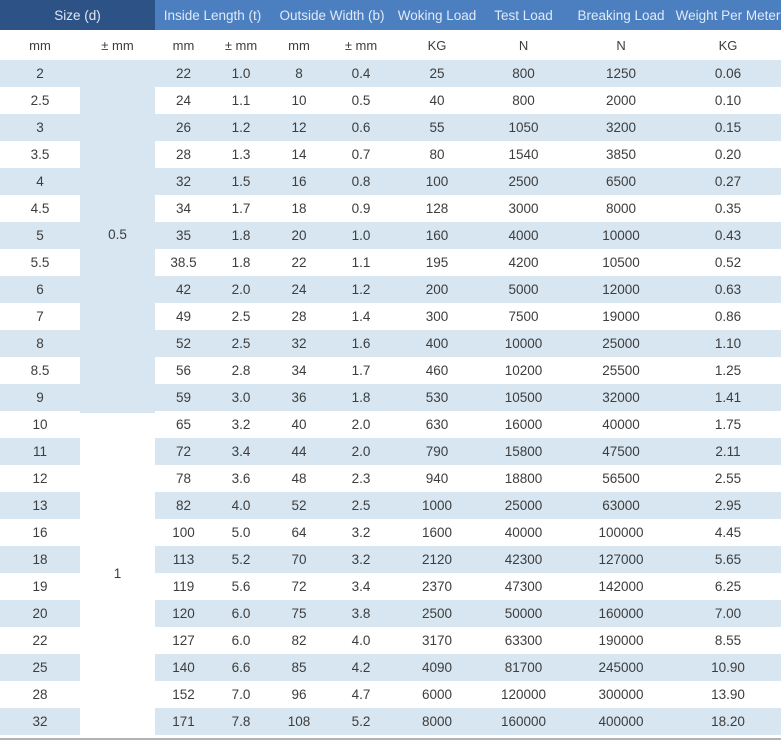 Image resolution: width=781 pixels, height=743 pixels. Describe the element at coordinates (437, 45) in the screenshot. I see `unit-label-working-load: KG` at that location.